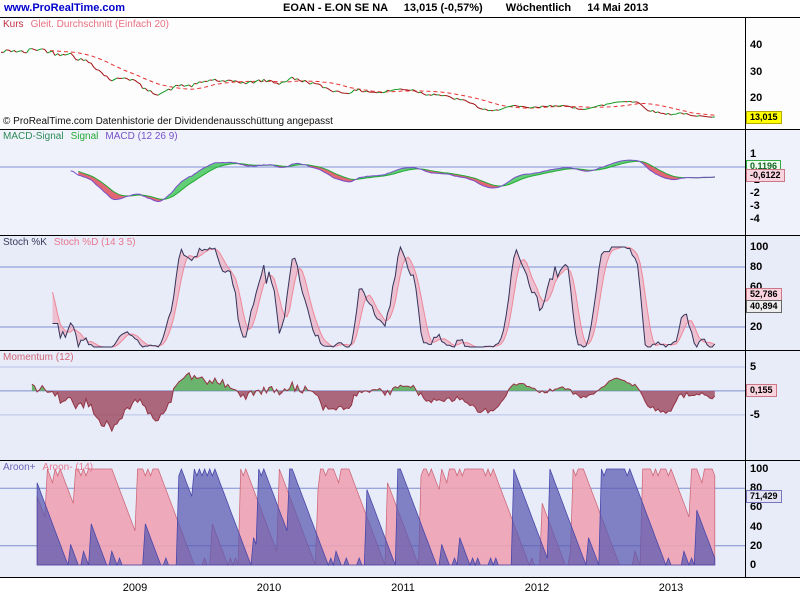 The image size is (800, 600). What do you see at coordinates (269, 588) in the screenshot?
I see `year-label-2010: 2010` at bounding box center [269, 588].